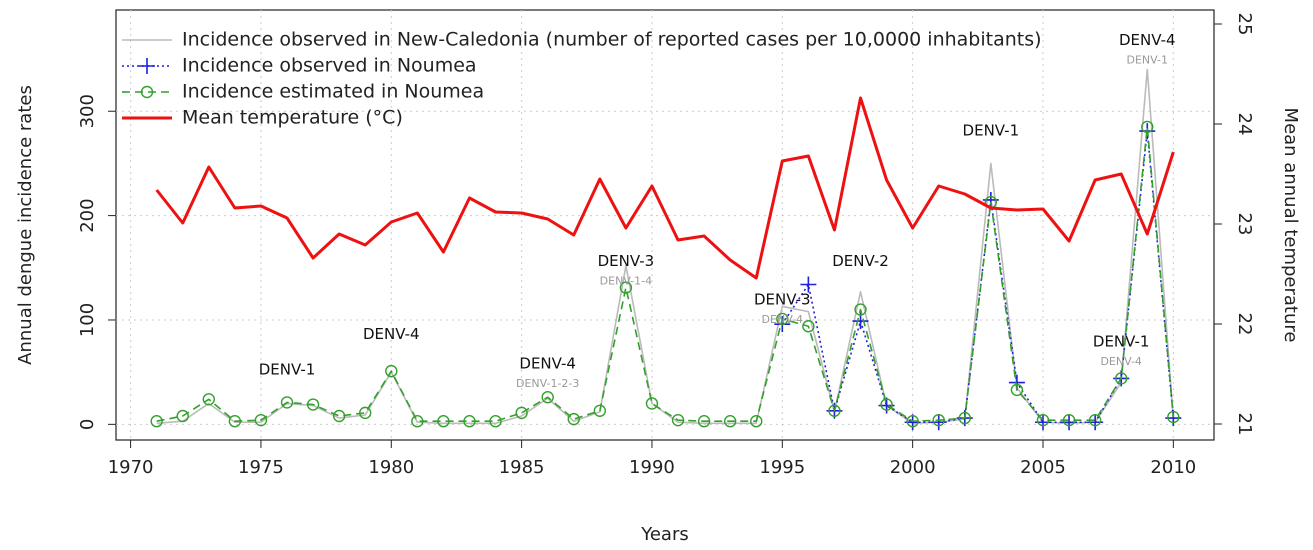 The image size is (1313, 550). Describe the element at coordinates (522, 467) in the screenshot. I see `x-tick-label: 1985` at that location.